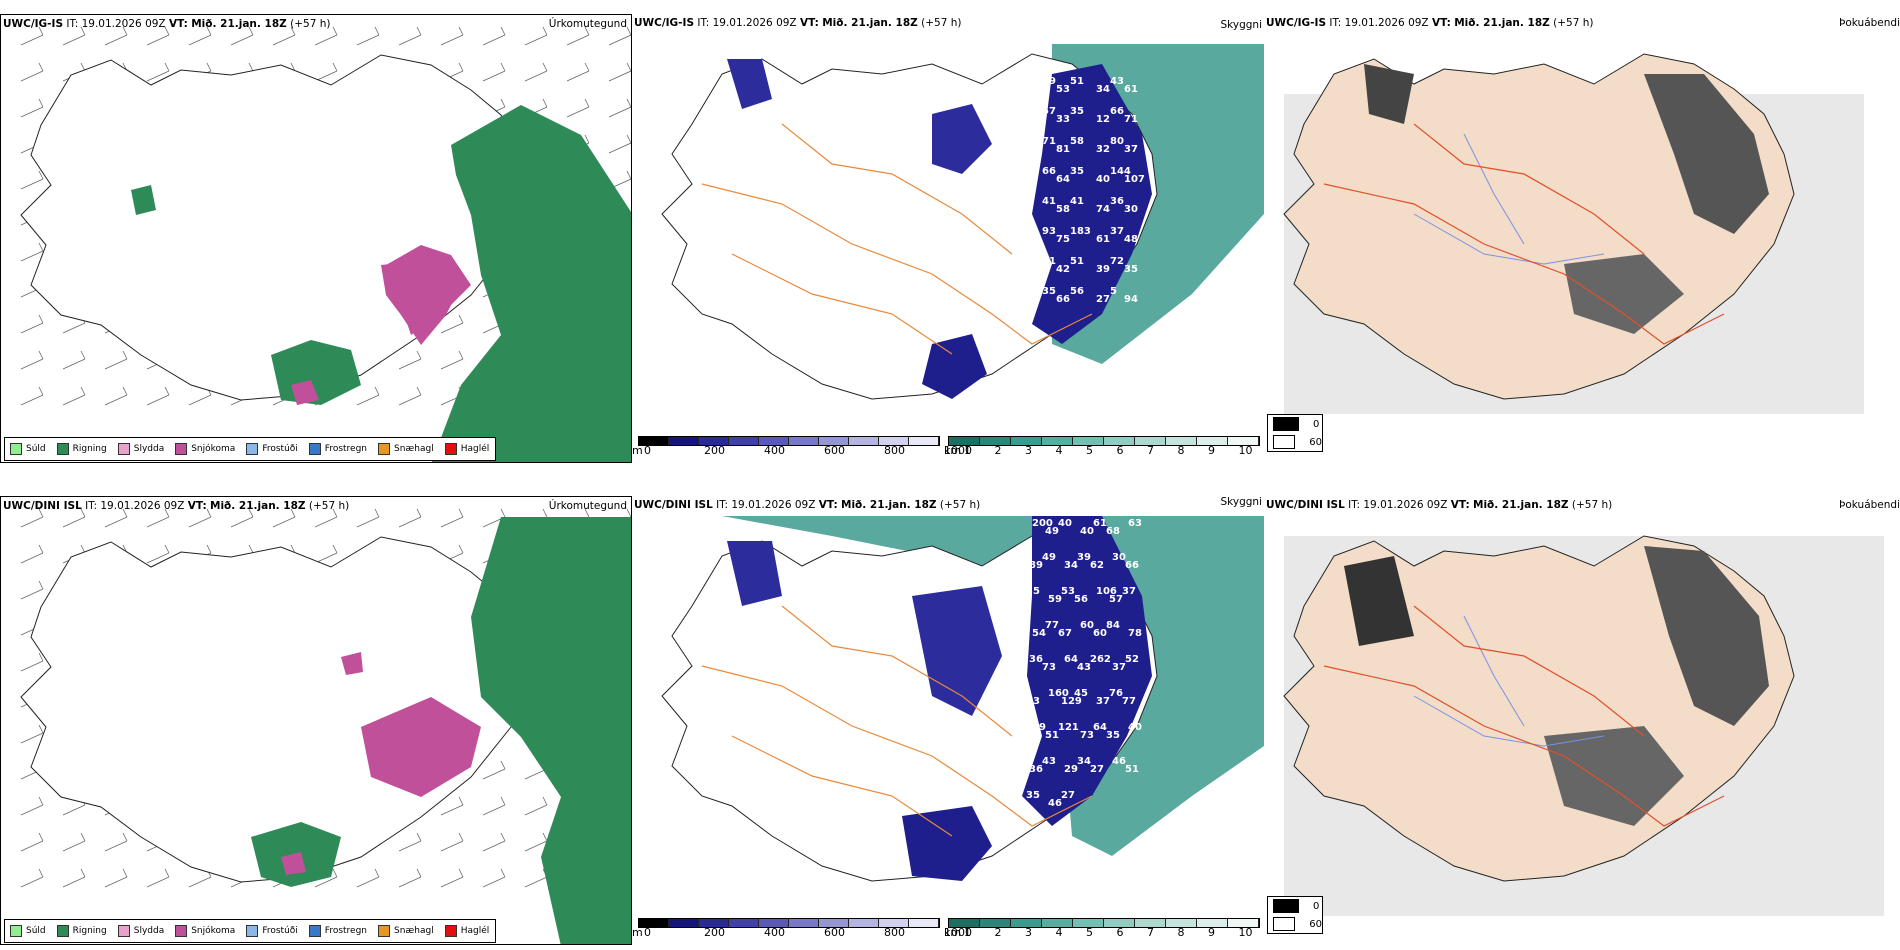  Describe the element at coordinates (1059, 932) in the screenshot. I see `colorbar-tick: 4` at that location.